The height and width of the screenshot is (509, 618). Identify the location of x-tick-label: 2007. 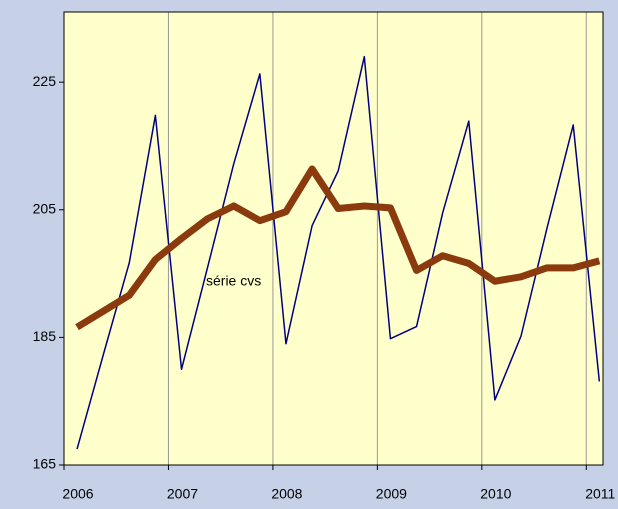
(182, 494).